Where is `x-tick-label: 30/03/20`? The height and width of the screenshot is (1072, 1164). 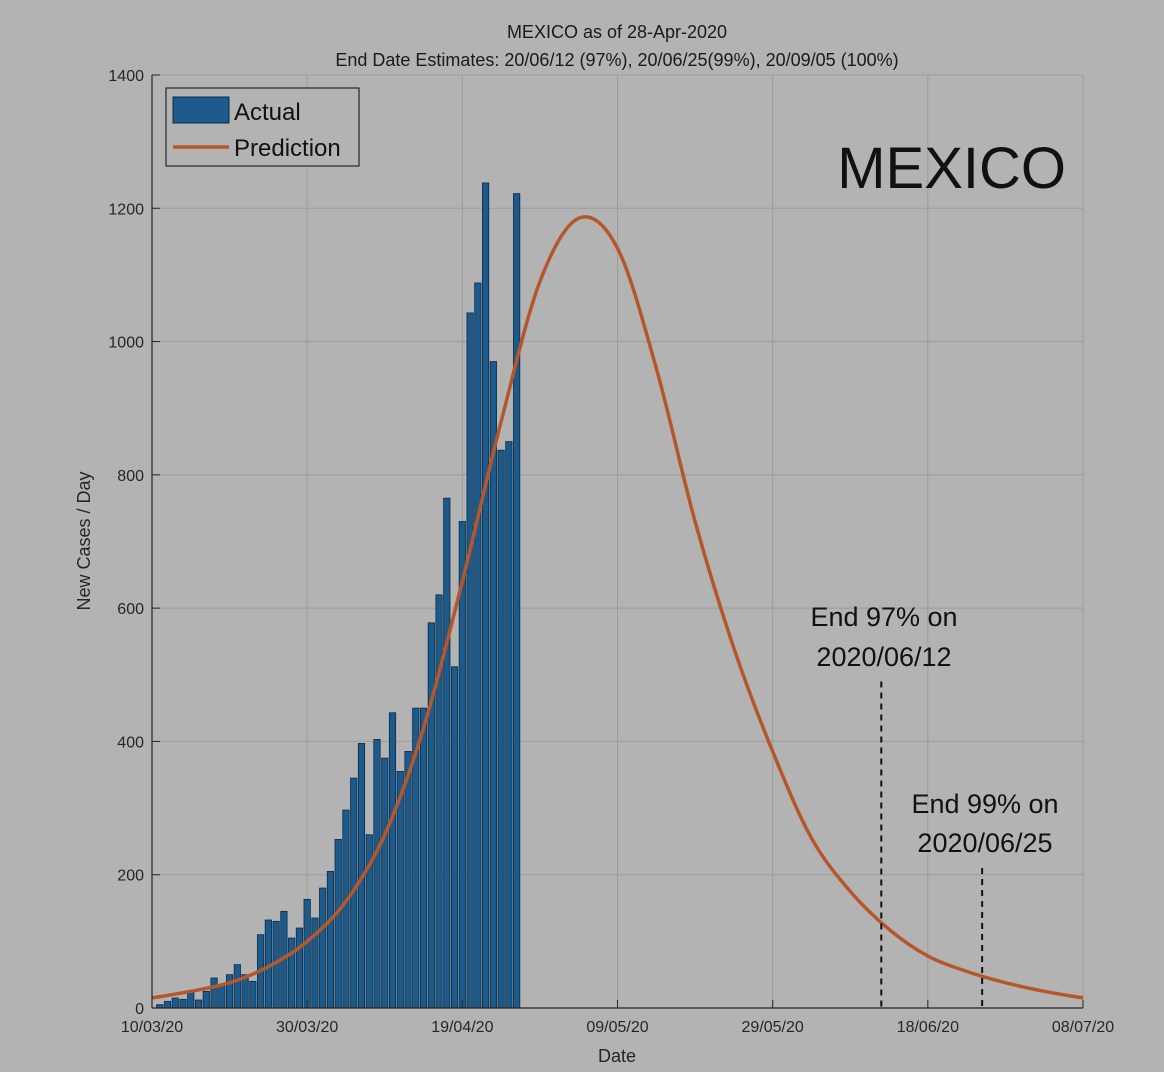
x-tick-label: 30/03/20 is located at coordinates (307, 1027).